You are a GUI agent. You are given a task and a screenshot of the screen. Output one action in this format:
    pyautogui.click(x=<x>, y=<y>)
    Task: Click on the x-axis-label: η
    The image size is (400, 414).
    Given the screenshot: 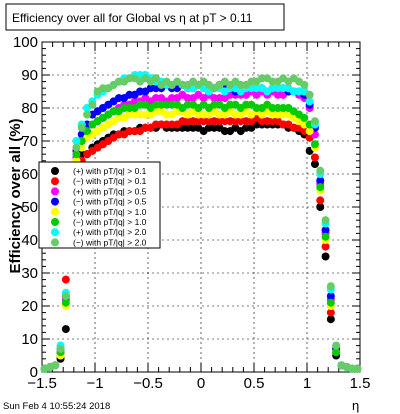 What is the action you would take?
    pyautogui.click(x=355, y=405)
    